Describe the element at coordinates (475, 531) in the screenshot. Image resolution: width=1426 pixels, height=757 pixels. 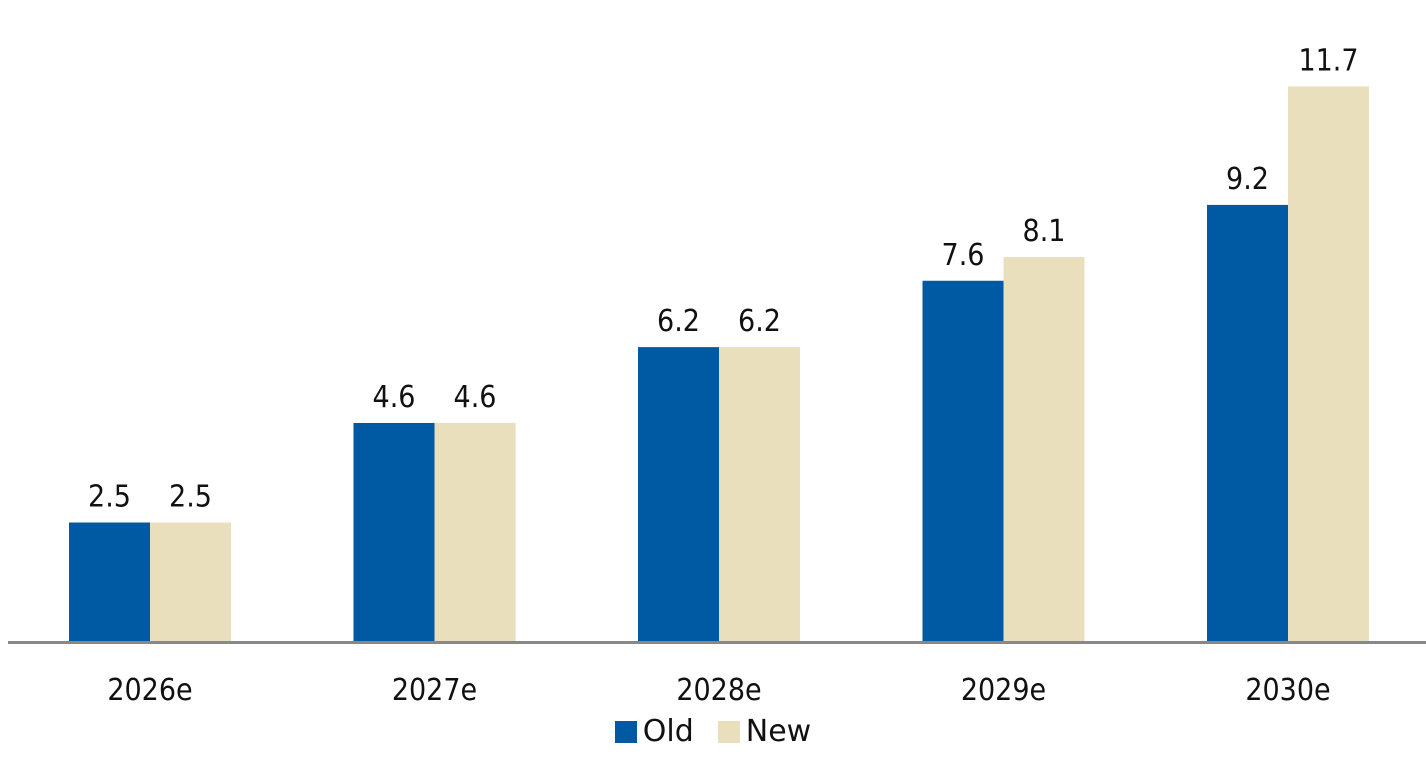
I see `bar-new-2027e` at that location.